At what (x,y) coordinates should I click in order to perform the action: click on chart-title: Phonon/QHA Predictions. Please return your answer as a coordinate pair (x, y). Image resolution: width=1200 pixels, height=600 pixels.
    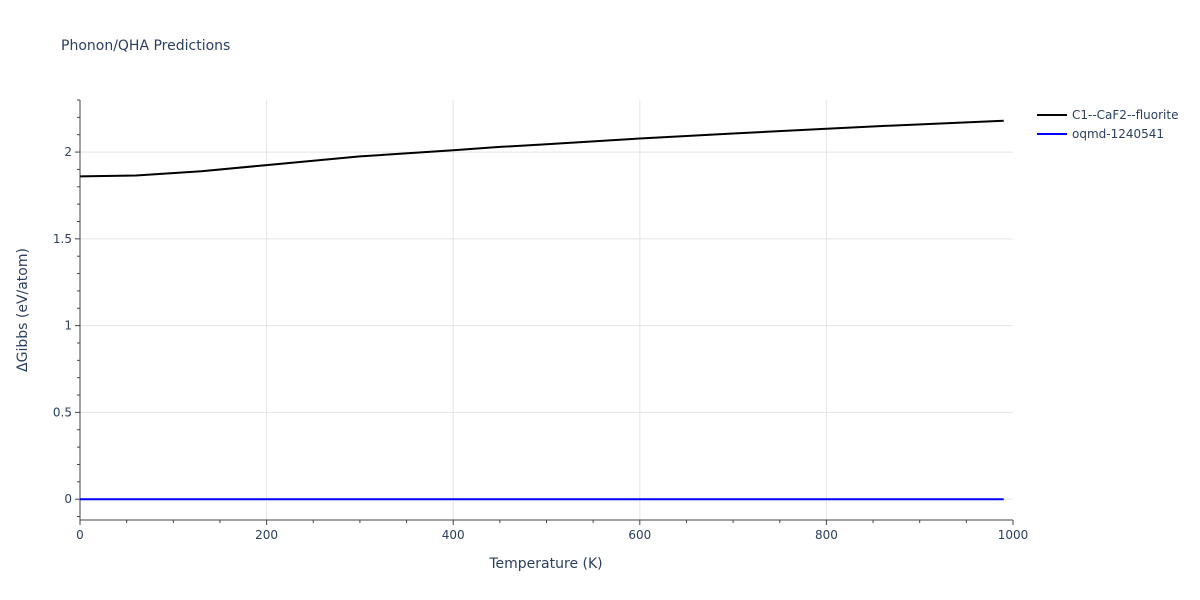
    Looking at the image, I should click on (145, 46).